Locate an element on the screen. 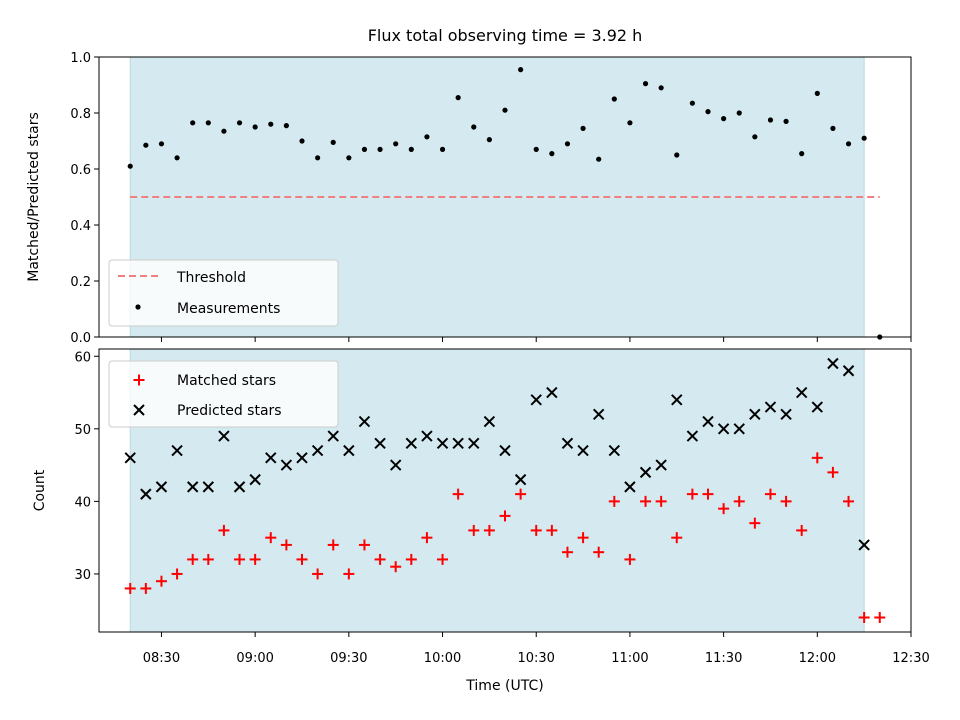 Image resolution: width=960 pixels, height=720 pixels. legend-x-marker is located at coordinates (139, 410).